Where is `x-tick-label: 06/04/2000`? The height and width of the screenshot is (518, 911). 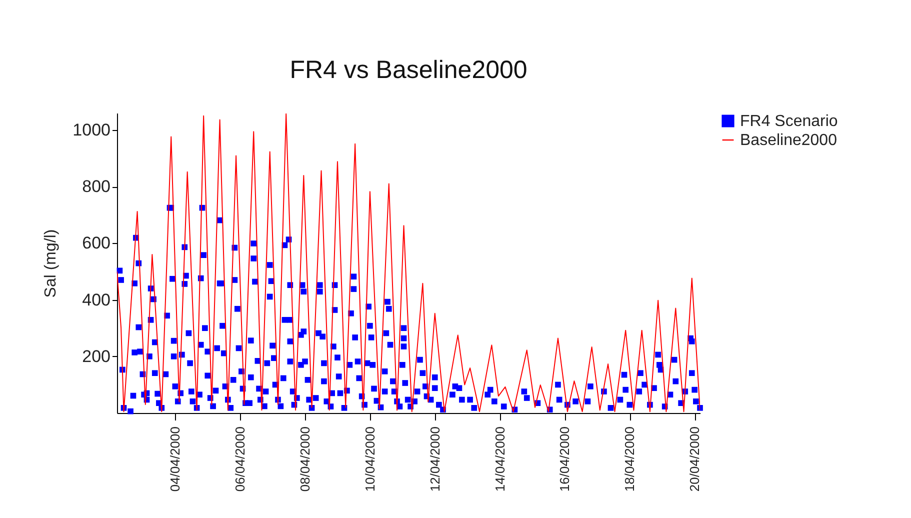
x-tick-label: 06/04/2000 is located at coordinates (240, 459).